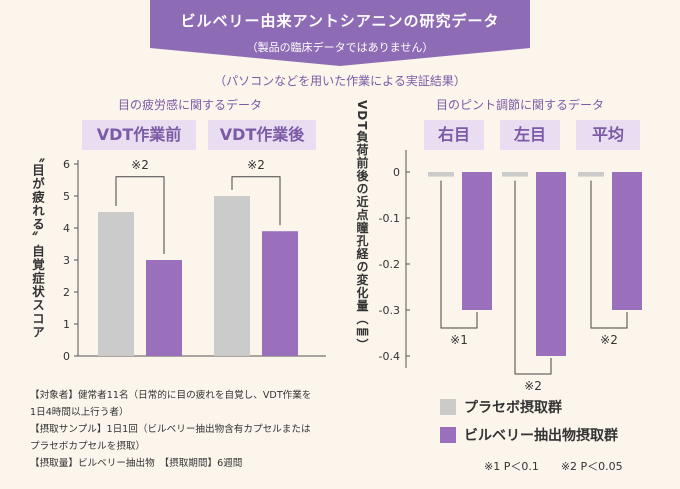 The image size is (680, 489). What do you see at coordinates (66, 356) in the screenshot?
I see `left-y-tick-label: 0` at bounding box center [66, 356].